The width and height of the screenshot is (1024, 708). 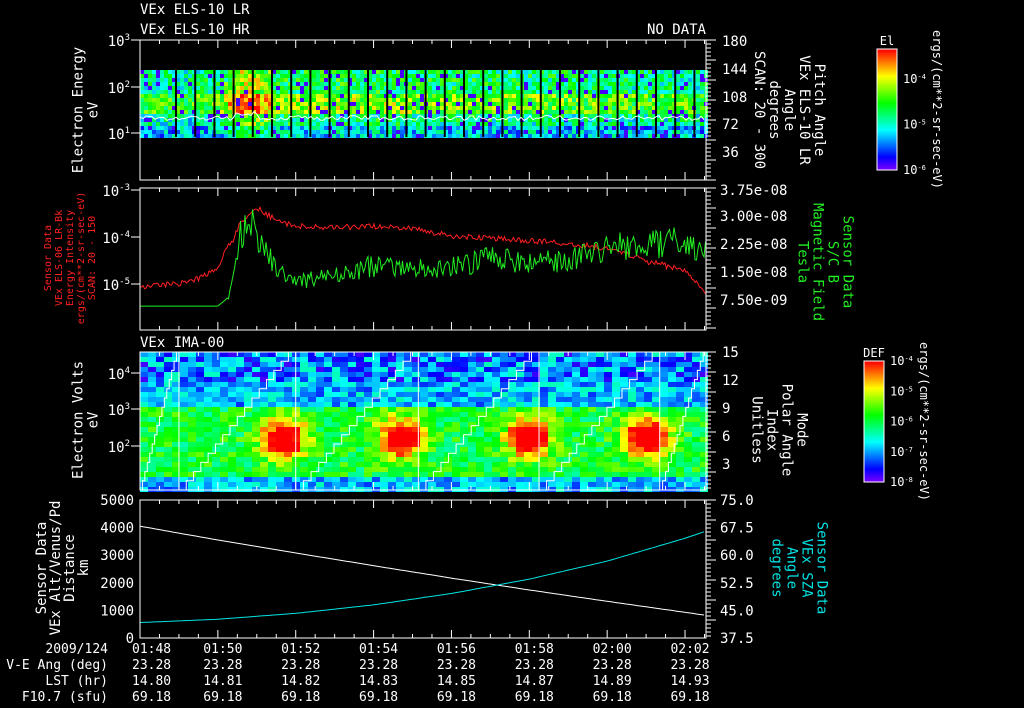 I want to click on left-tick-label: 5000, so click(x=117, y=501).